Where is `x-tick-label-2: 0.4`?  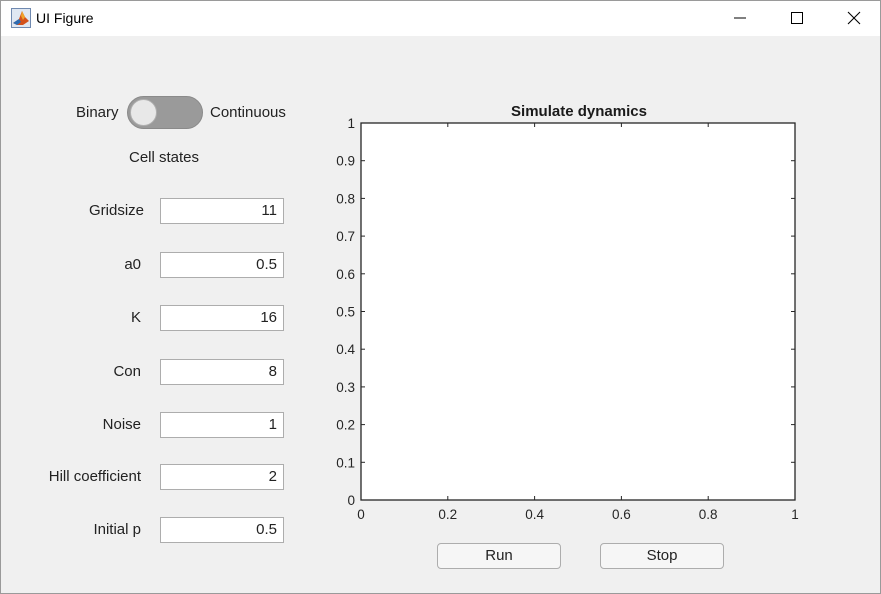 x-tick-label-2: 0.4 is located at coordinates (534, 514).